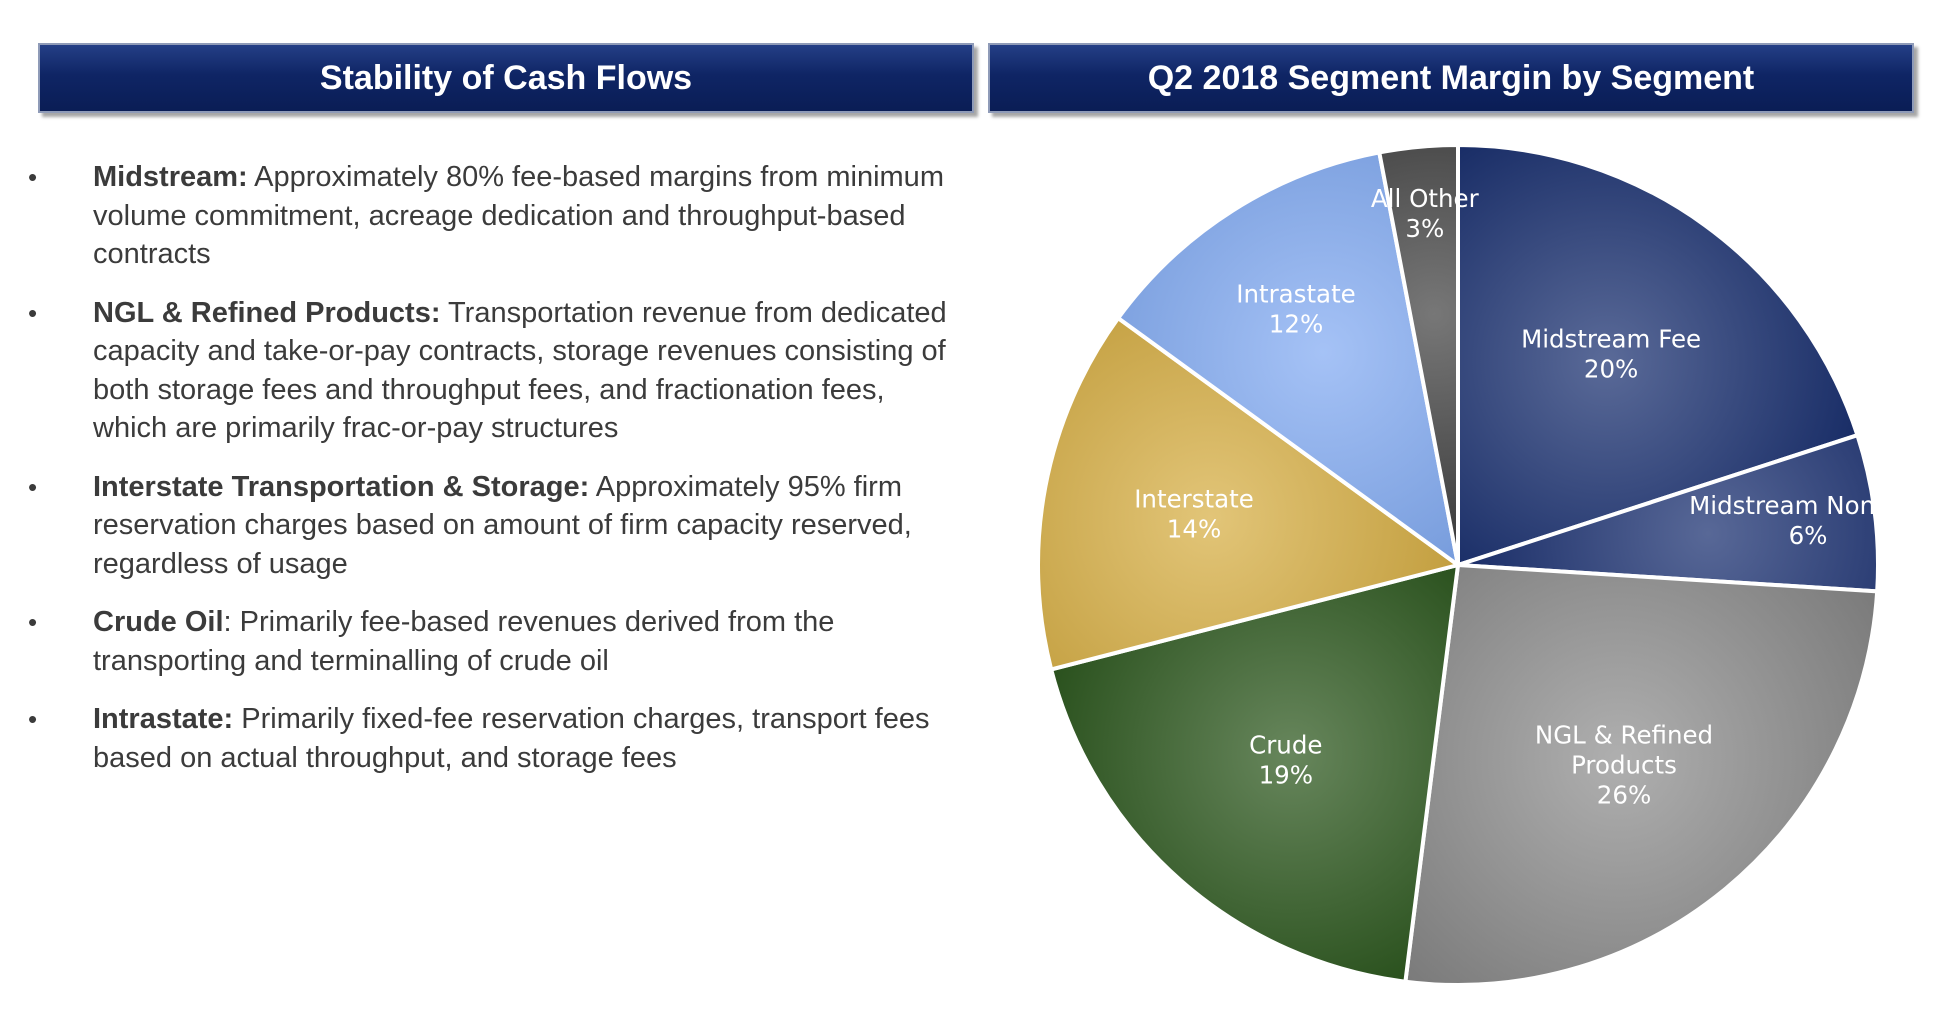 Image resolution: width=1958 pixels, height=1010 pixels. I want to click on bullet-heading: Interstate Transportation & Storage:, so click(341, 486).